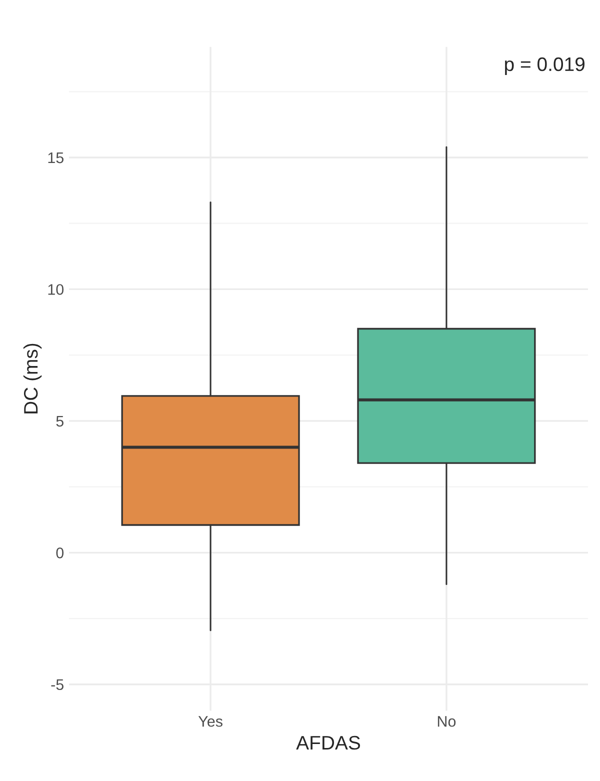  What do you see at coordinates (57, 684) in the screenshot?
I see `y-tick-label: -5` at bounding box center [57, 684].